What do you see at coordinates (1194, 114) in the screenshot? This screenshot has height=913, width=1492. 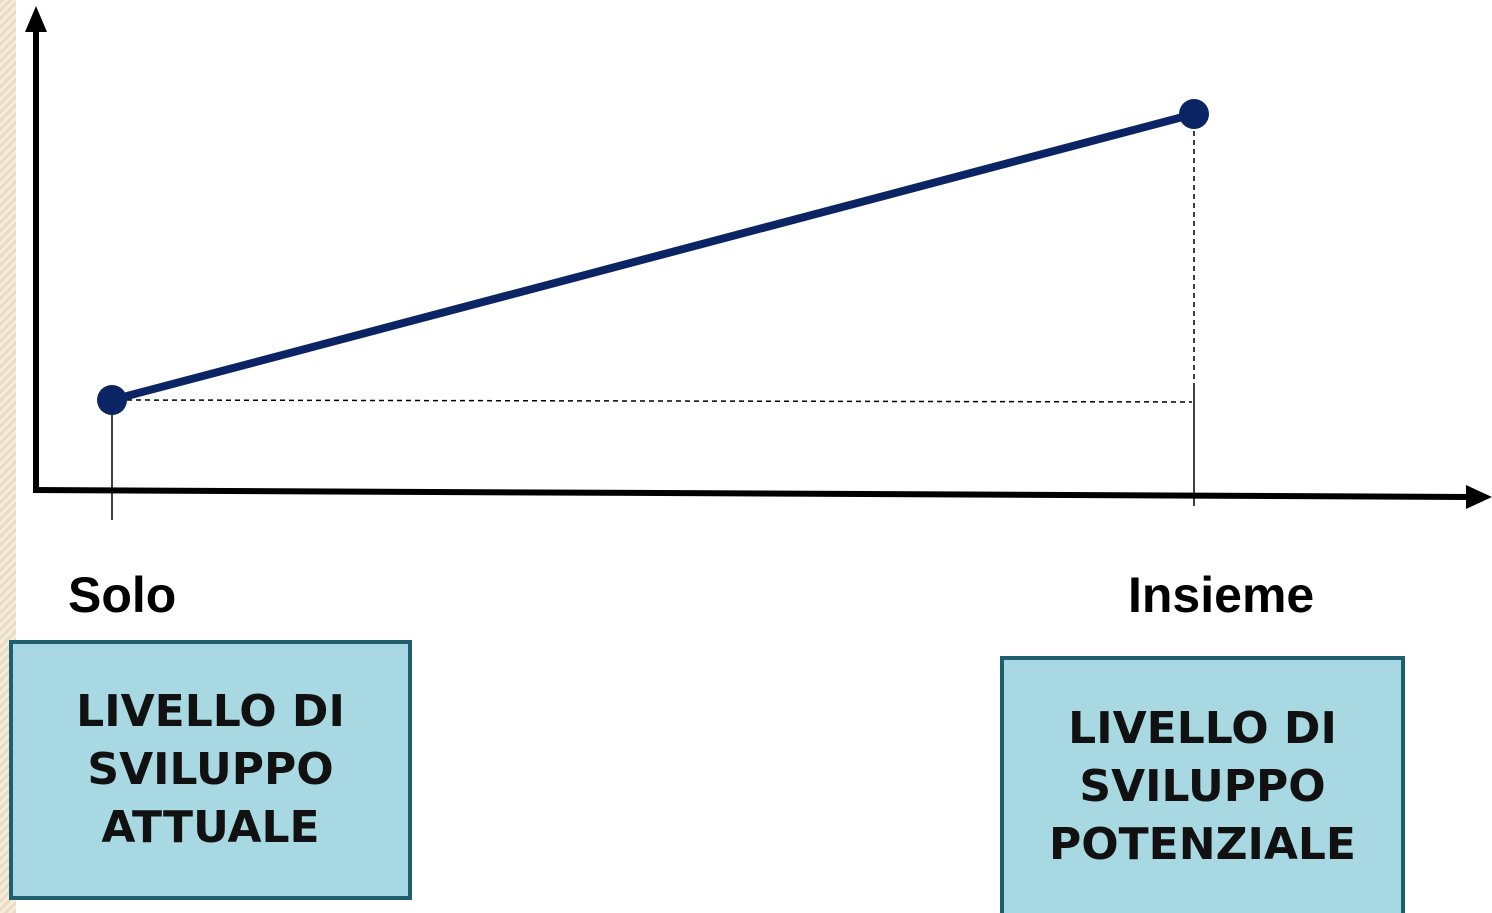 I see `point-insieme` at bounding box center [1194, 114].